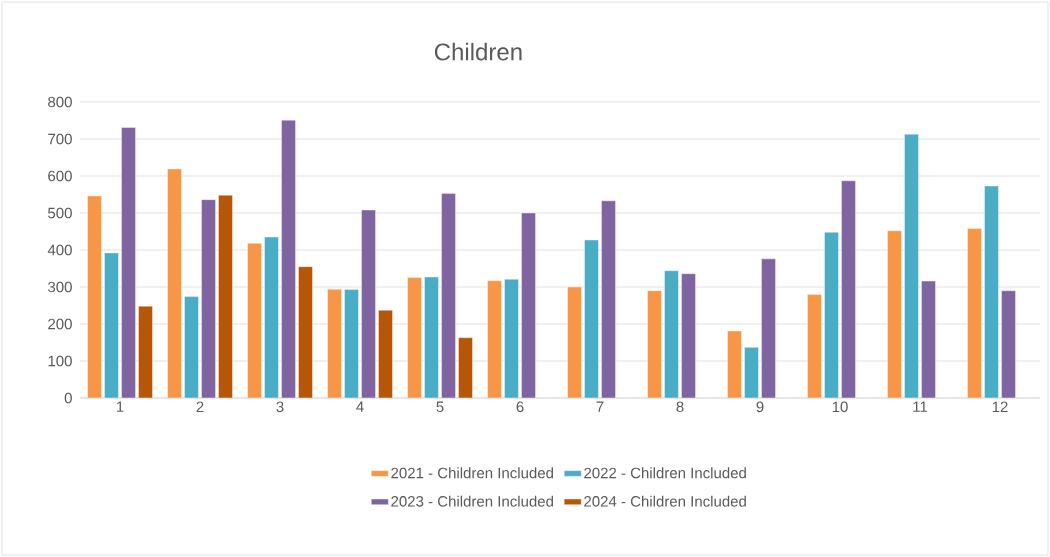  I want to click on x-tick-label: 5, so click(440, 406).